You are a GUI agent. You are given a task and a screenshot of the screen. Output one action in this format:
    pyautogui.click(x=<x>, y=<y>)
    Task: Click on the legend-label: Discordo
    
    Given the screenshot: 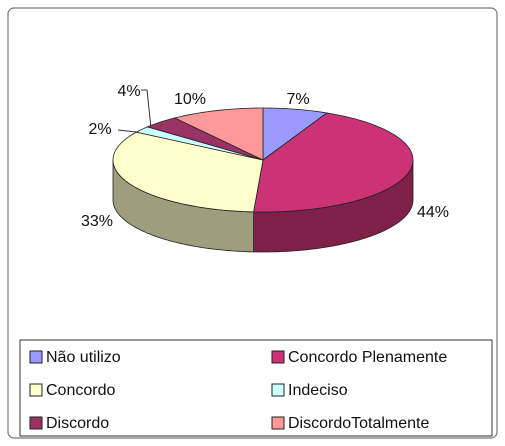 What is the action you would take?
    pyautogui.click(x=77, y=423)
    